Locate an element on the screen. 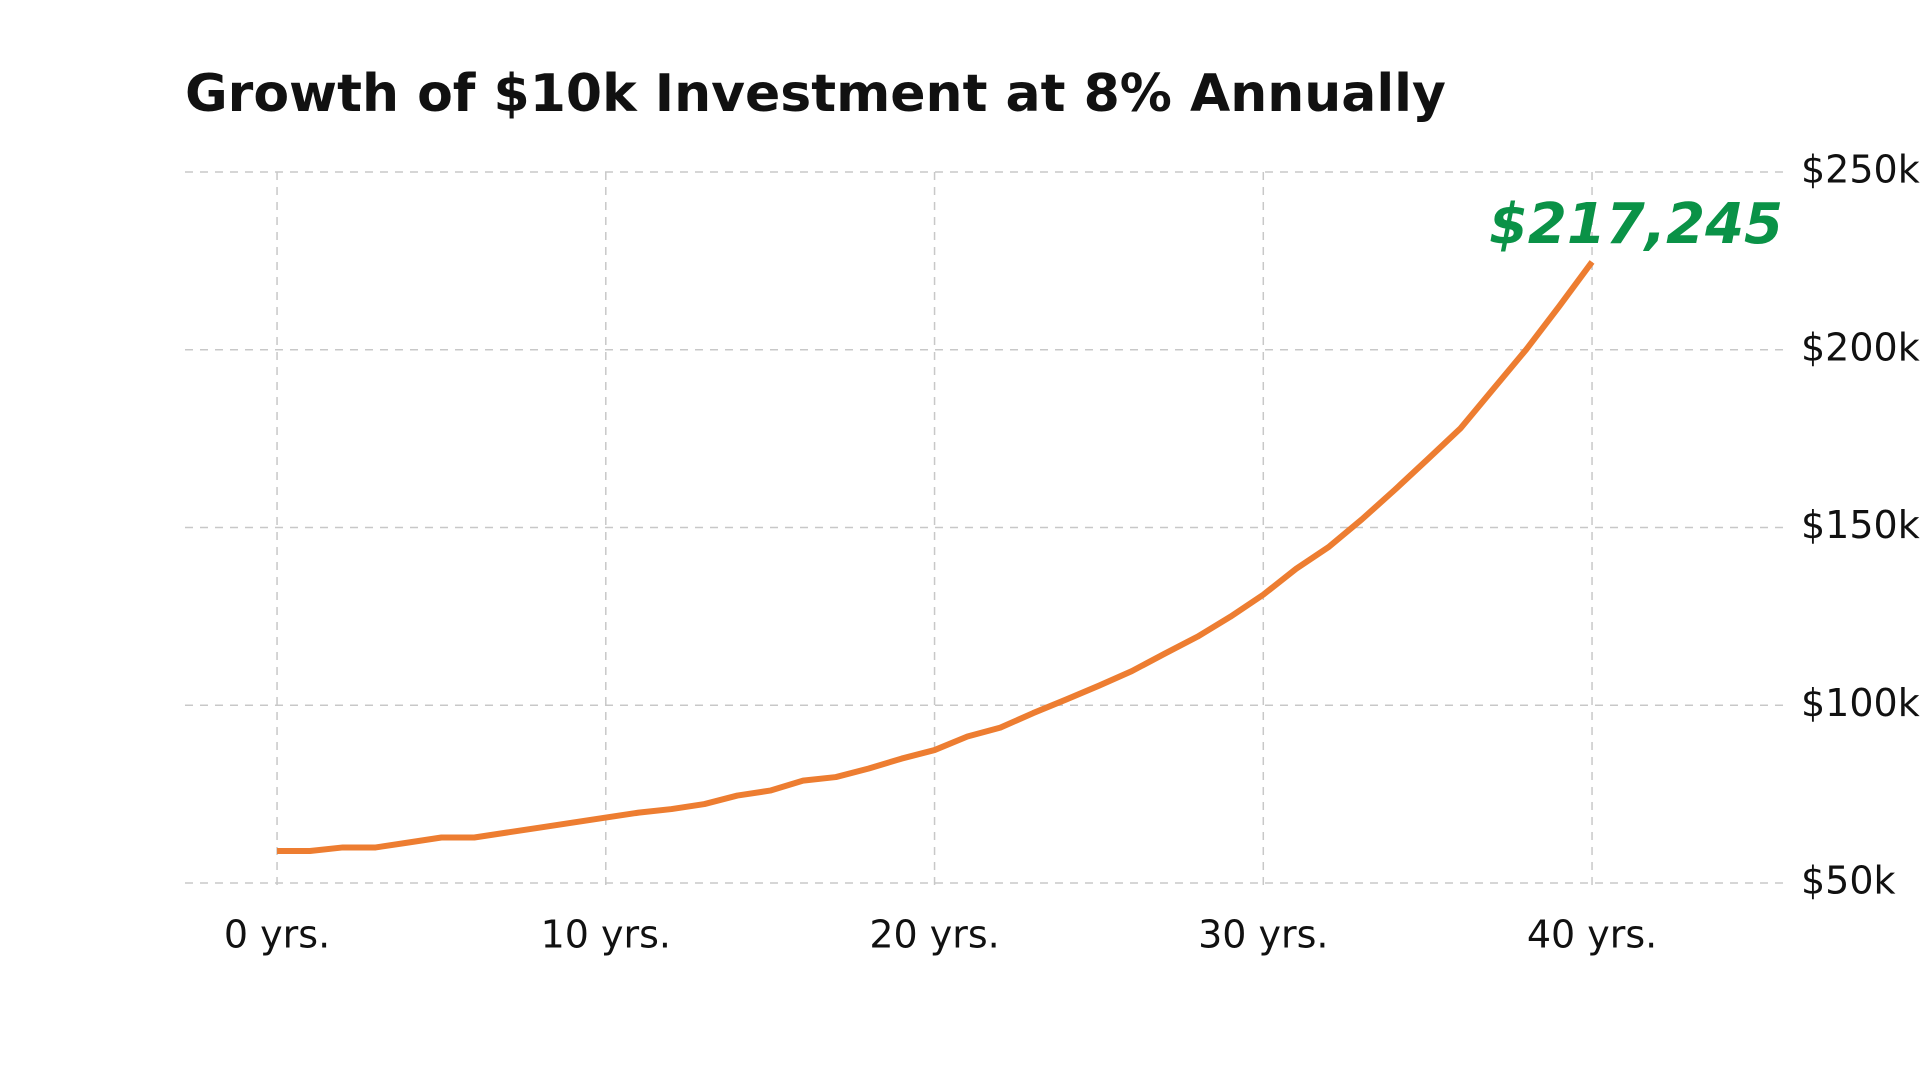  chart-title: Growth of $10k Investment at 8% Annually is located at coordinates (815, 94).